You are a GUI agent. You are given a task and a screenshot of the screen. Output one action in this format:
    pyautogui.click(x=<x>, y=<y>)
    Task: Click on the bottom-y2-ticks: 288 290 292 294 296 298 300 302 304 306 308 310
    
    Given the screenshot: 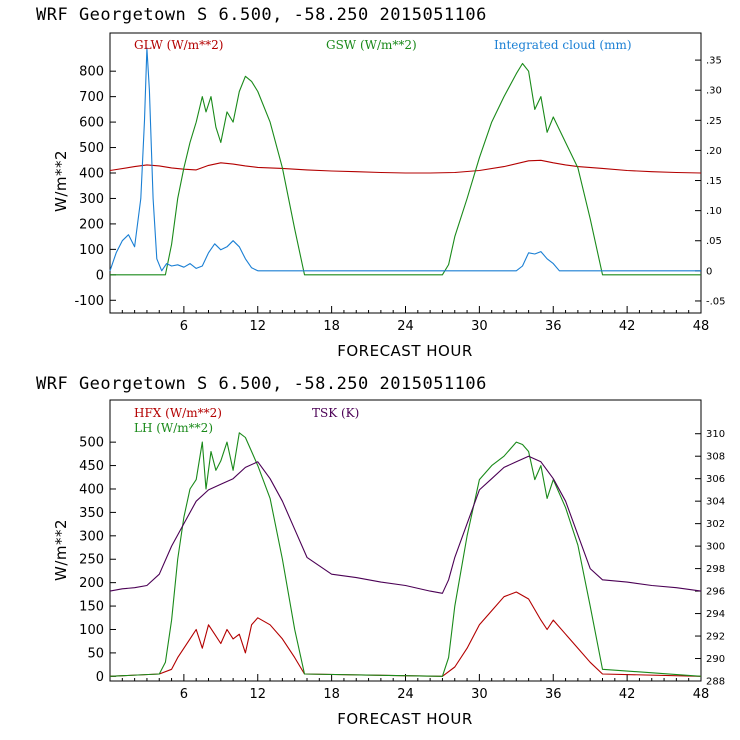 What is the action you would take?
    pyautogui.click(x=710, y=558)
    